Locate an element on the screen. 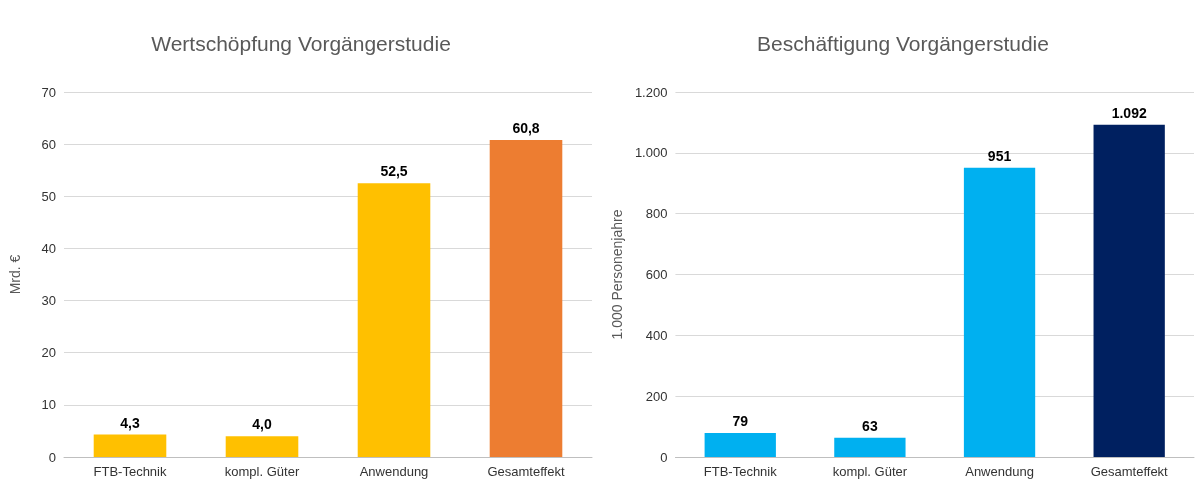 This screenshot has height=495, width=1204. y-axis-title: Mrd. € is located at coordinates (15, 274).